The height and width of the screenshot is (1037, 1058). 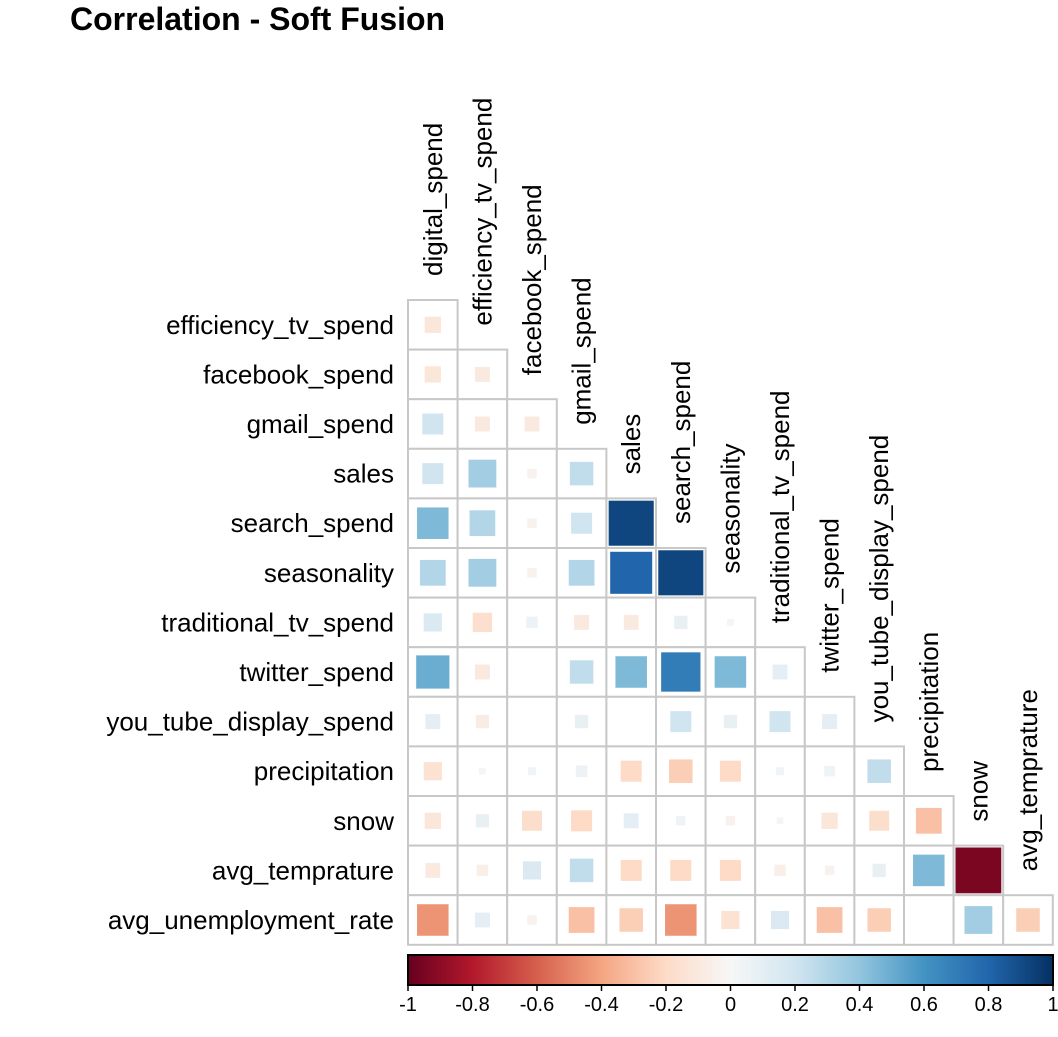 What do you see at coordinates (277, 622) in the screenshot?
I see `row-label: traditional_tv_spend` at bounding box center [277, 622].